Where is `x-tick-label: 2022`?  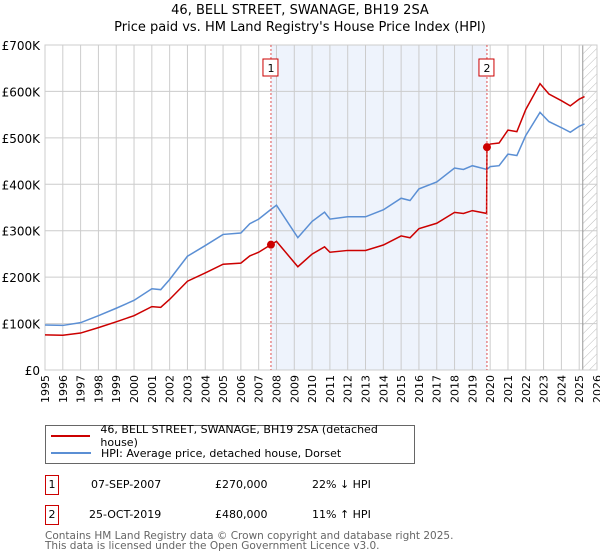
x-tick-label: 2022 is located at coordinates (526, 389).